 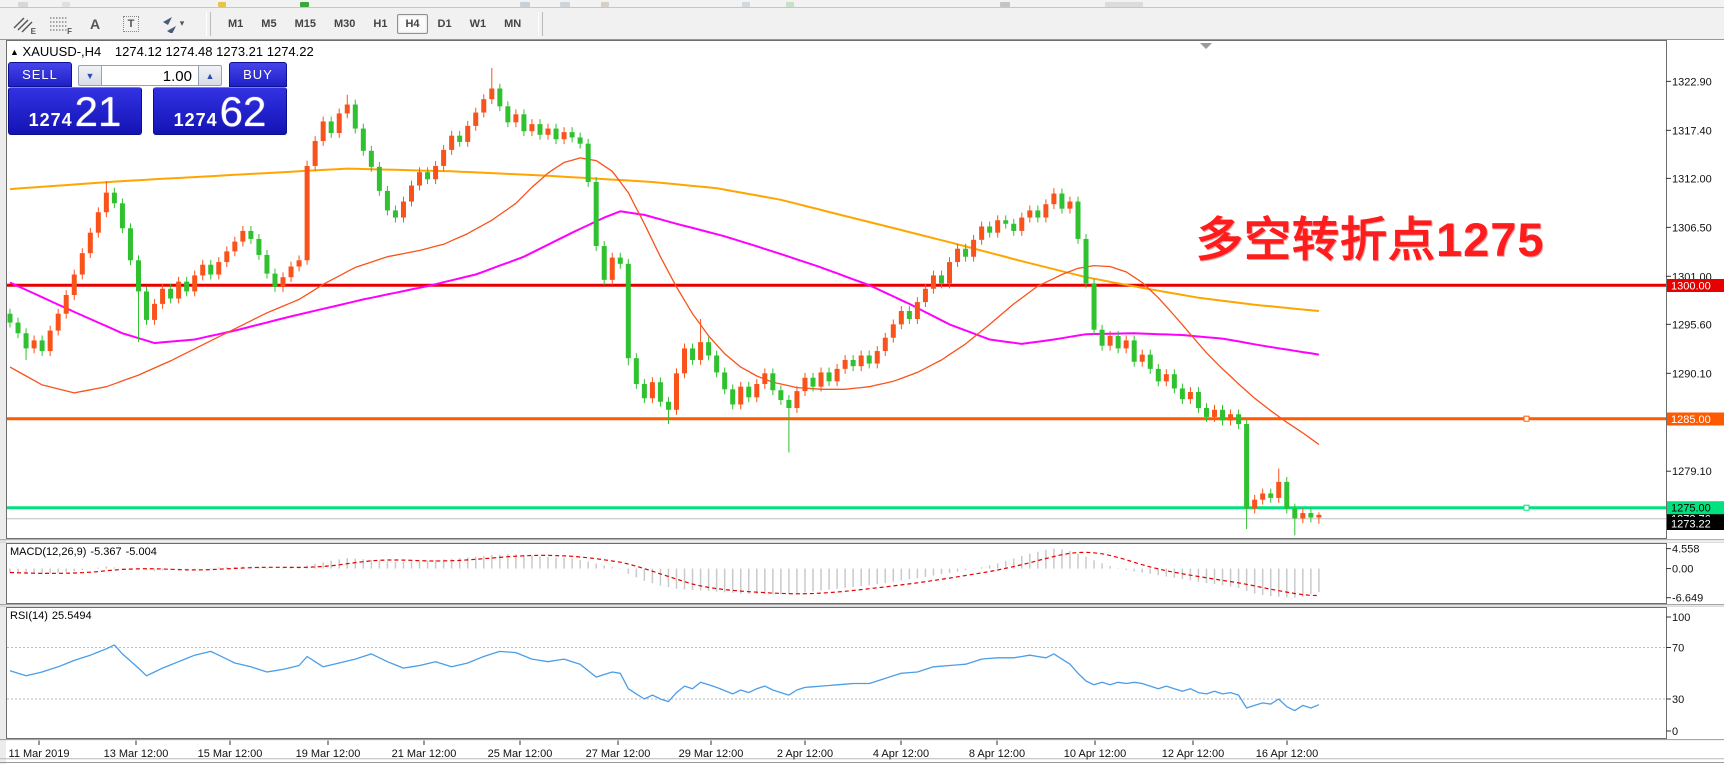 I want to click on chevron-down-icon: ▾, so click(x=182, y=23).